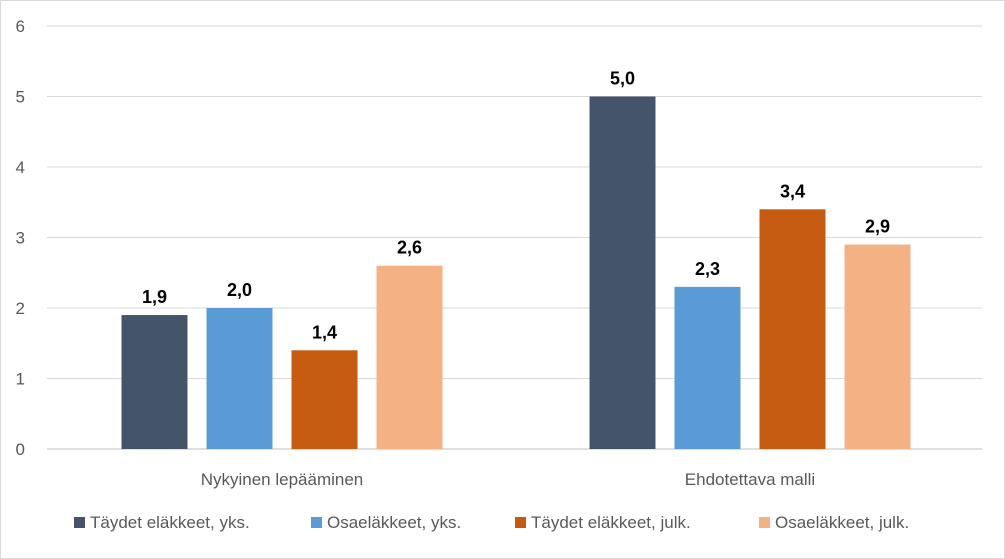  Describe the element at coordinates (842, 522) in the screenshot. I see `legend-label: Osaeläkkeet, julk.` at that location.